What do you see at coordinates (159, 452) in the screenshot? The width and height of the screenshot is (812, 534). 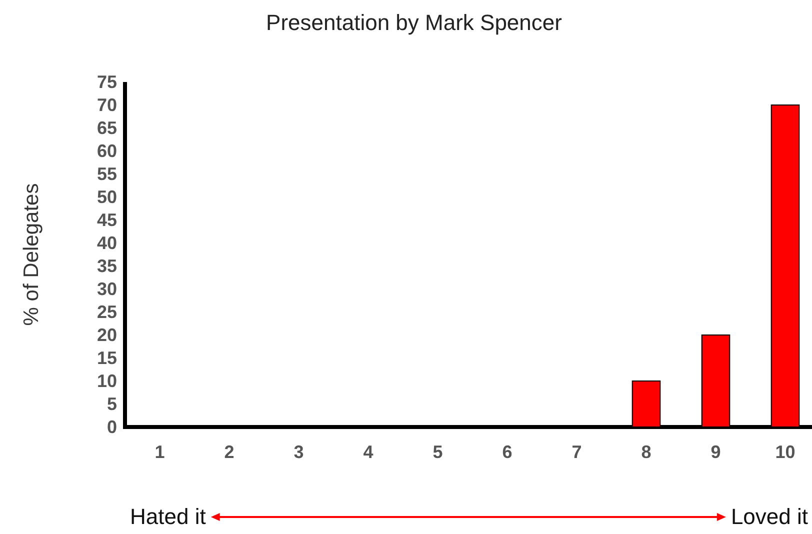 I see `x-tick-label: 1` at bounding box center [159, 452].